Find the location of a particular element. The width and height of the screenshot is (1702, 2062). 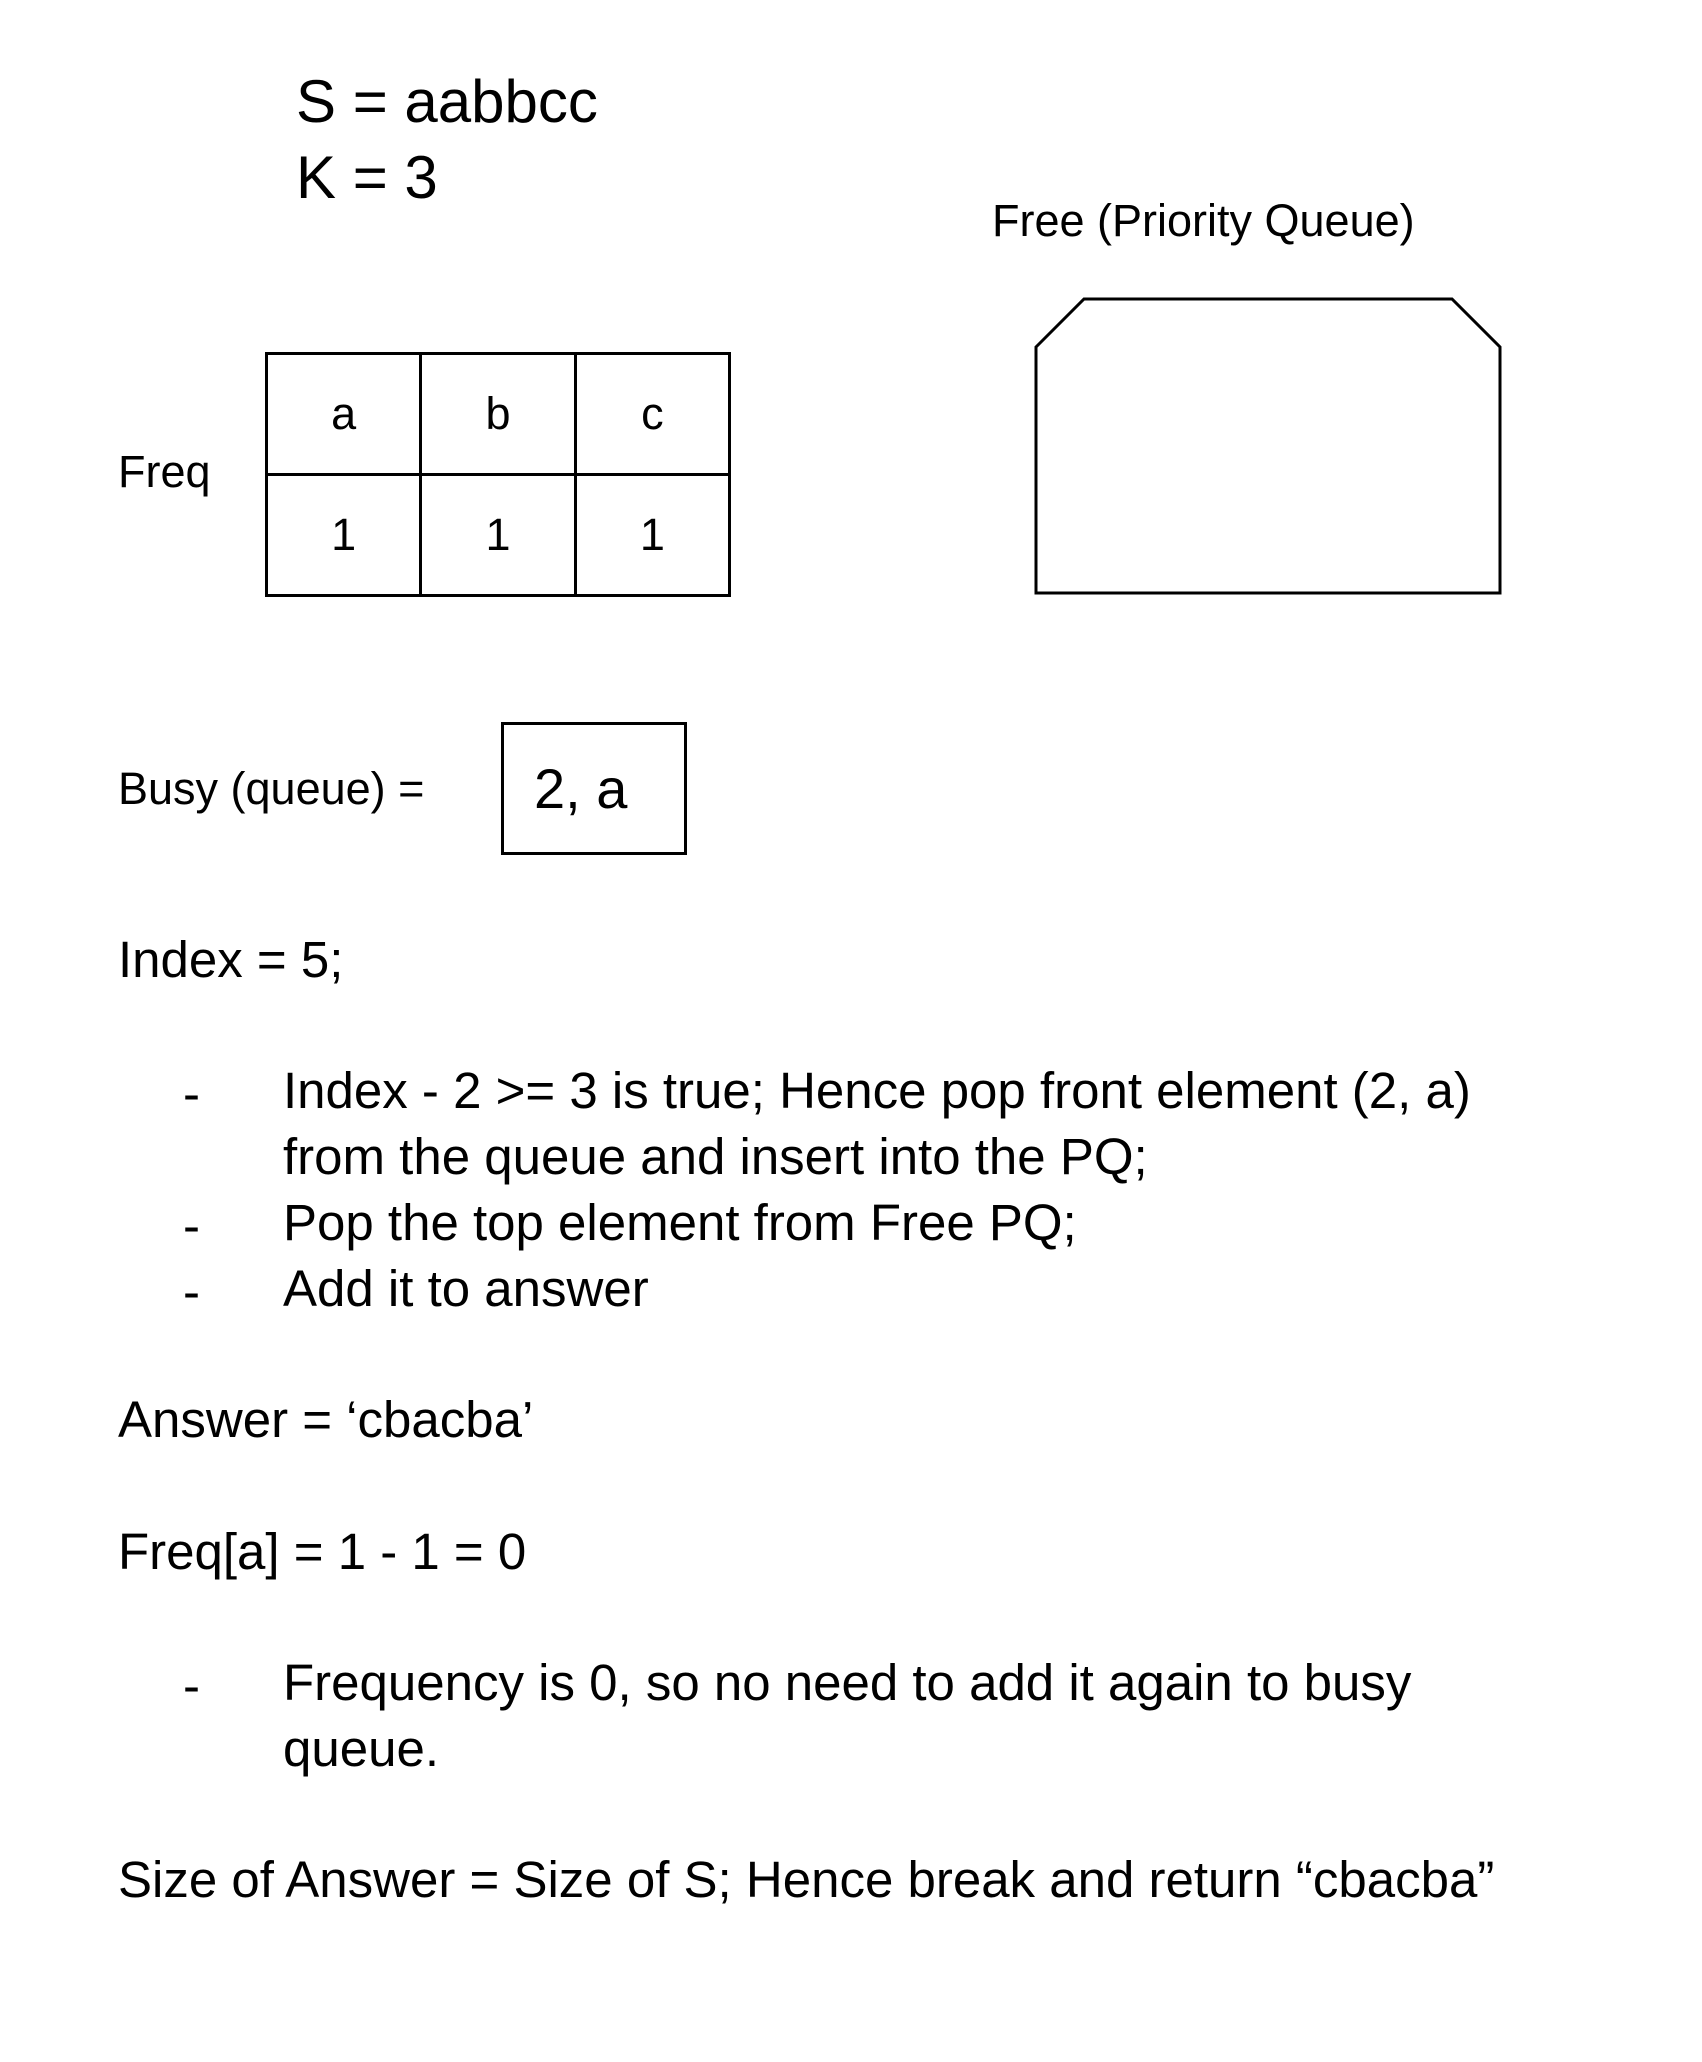

free-pq-label: Free (Priority Queue) is located at coordinates (1203, 220).